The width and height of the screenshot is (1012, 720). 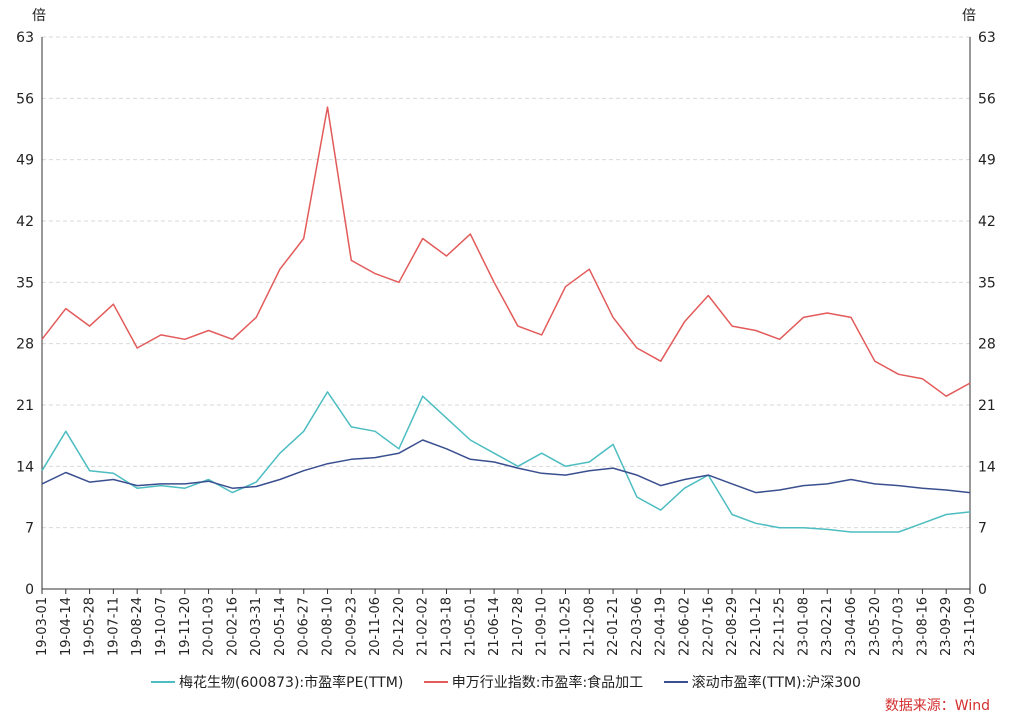 I want to click on y-tick-label-right: 35, so click(x=987, y=283).